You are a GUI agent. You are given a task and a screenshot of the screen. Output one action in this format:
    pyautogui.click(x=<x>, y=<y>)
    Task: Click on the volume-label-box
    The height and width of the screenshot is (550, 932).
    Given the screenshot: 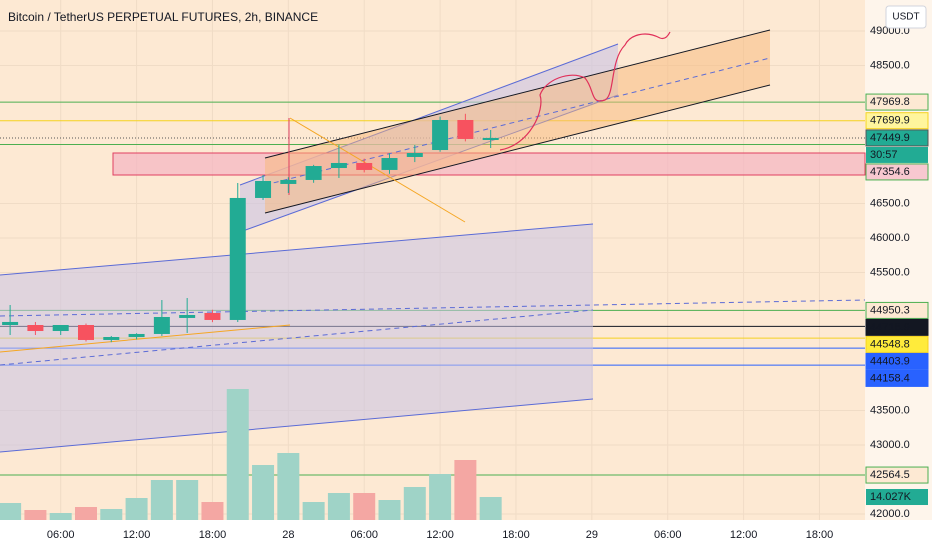 What is the action you would take?
    pyautogui.click(x=897, y=497)
    